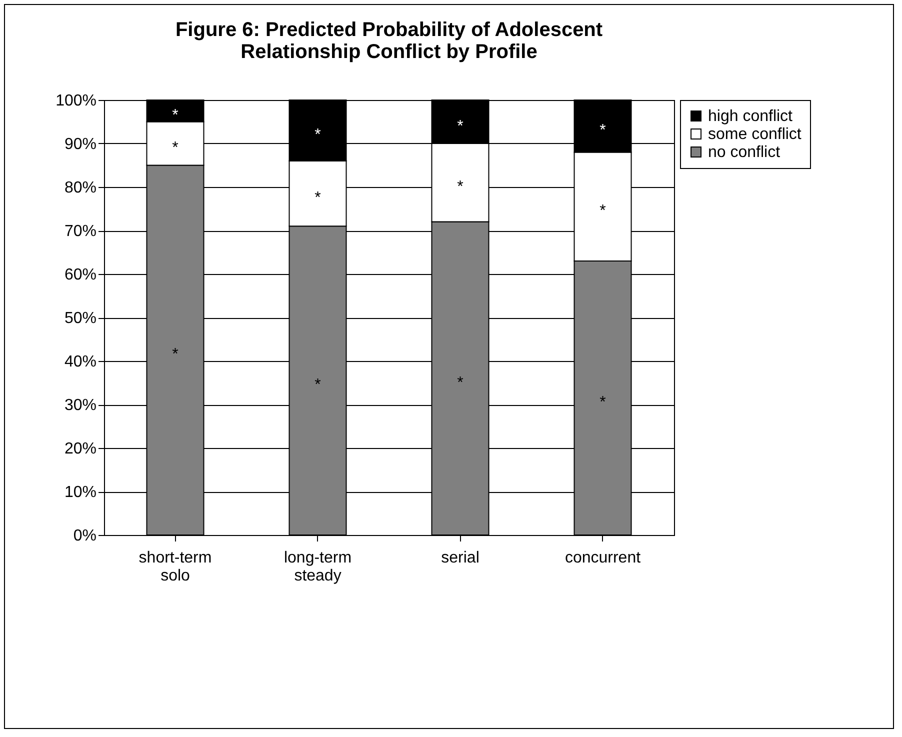  What do you see at coordinates (80, 405) in the screenshot?
I see `y-tick-label: 30%` at bounding box center [80, 405].